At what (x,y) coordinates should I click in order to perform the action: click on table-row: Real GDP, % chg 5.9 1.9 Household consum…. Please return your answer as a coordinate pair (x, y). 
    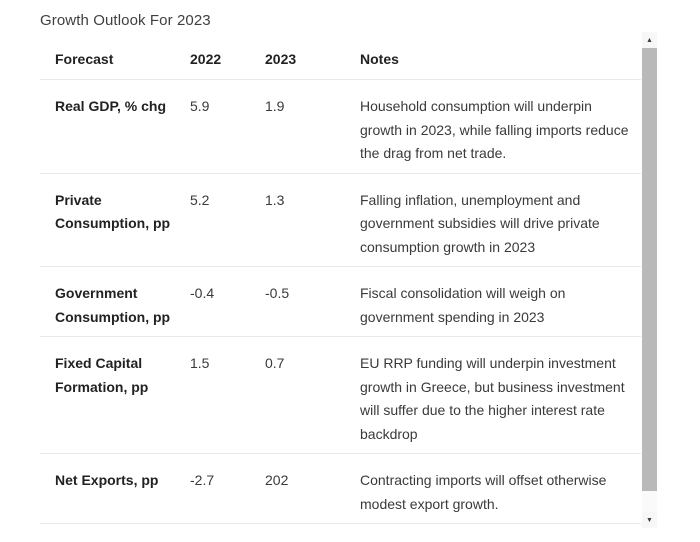
    Looking at the image, I should click on (340, 127).